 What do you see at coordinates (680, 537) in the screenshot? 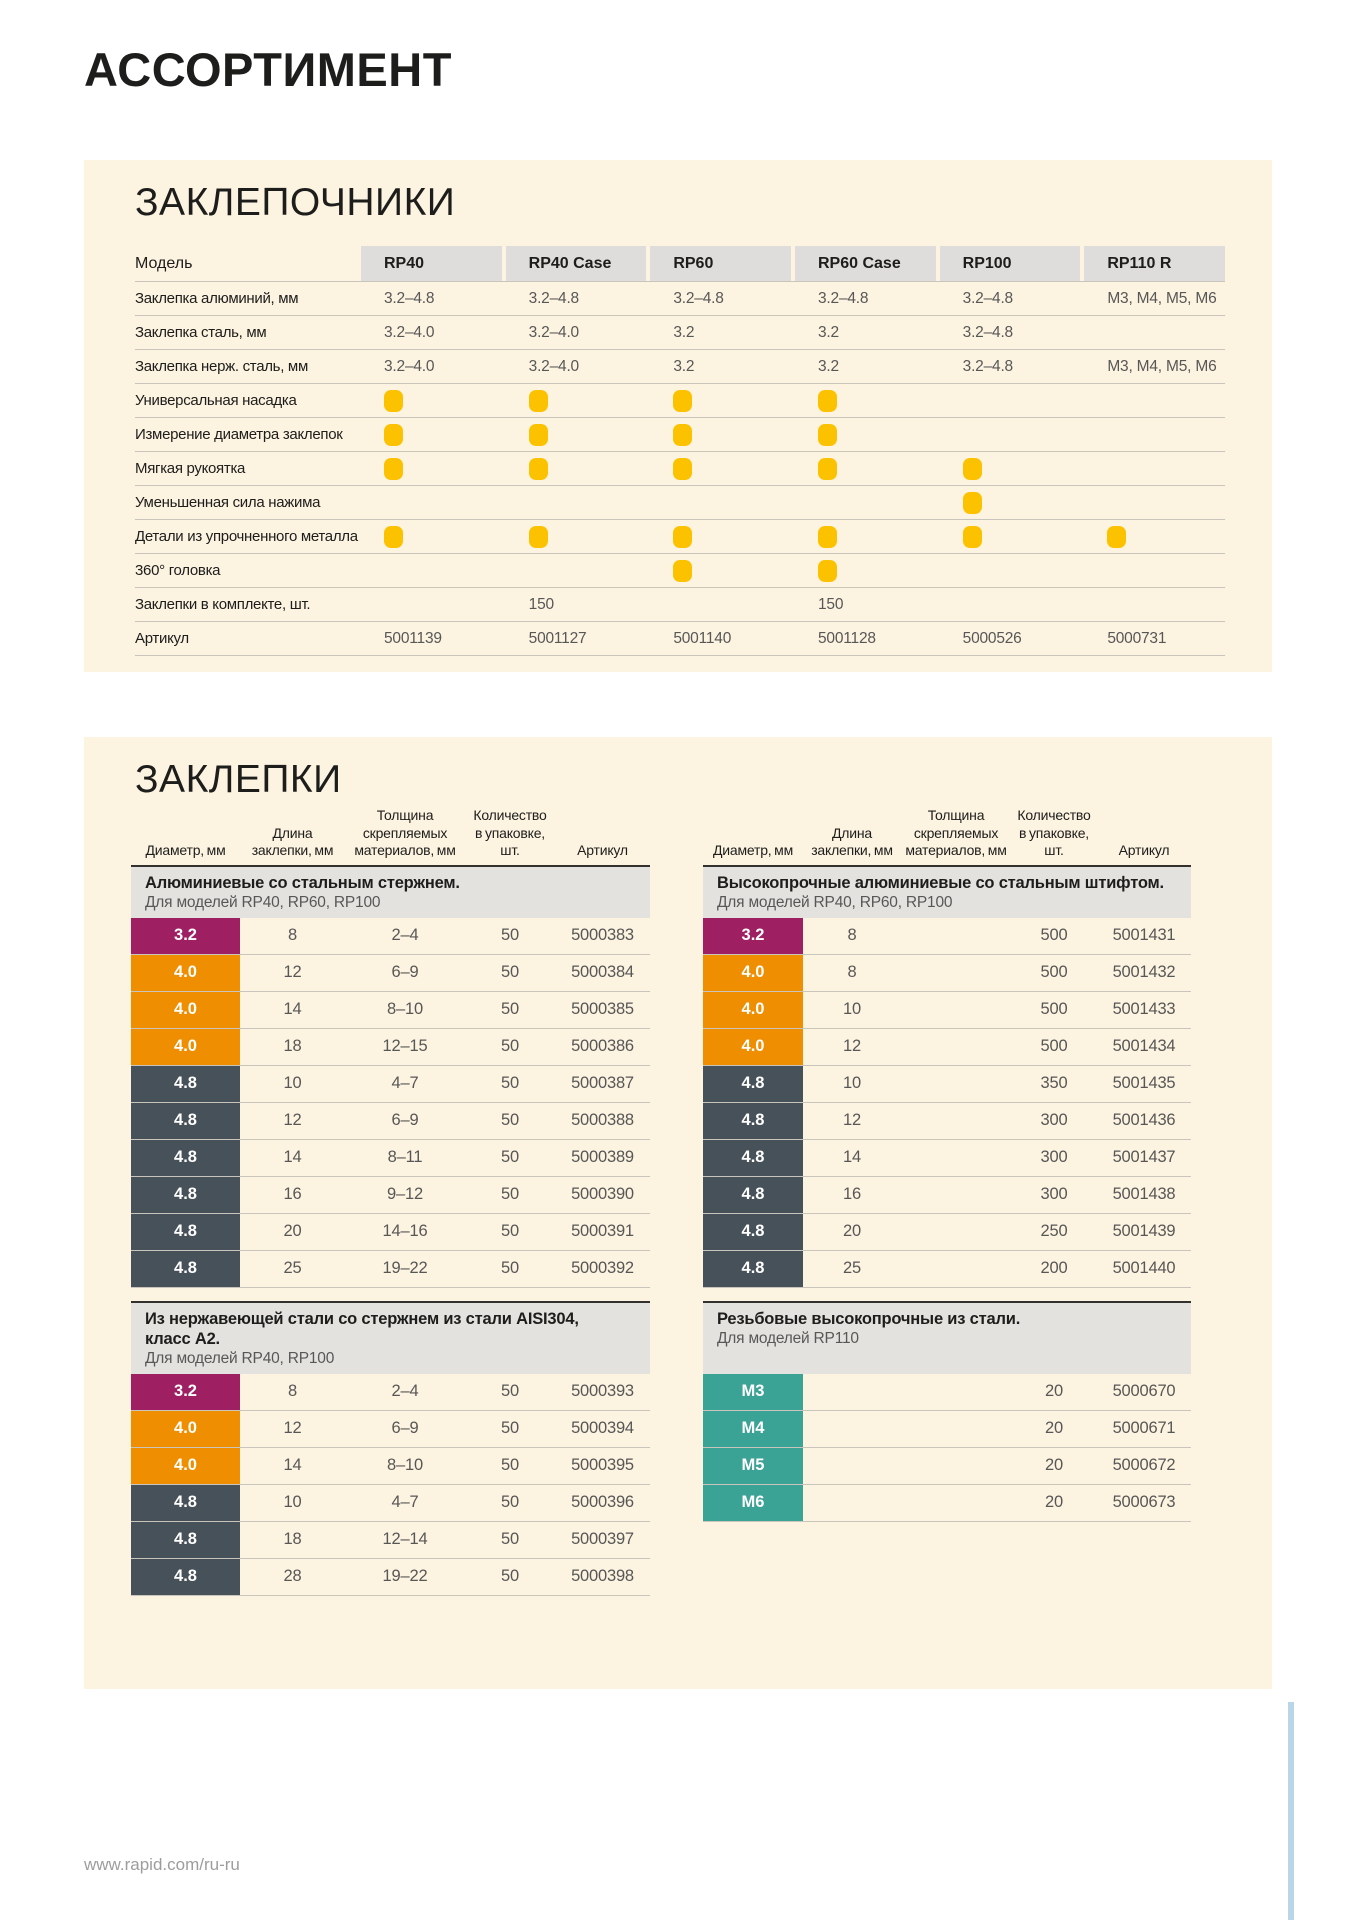
I see `riveters-row: Детали из упрочненного металла` at bounding box center [680, 537].